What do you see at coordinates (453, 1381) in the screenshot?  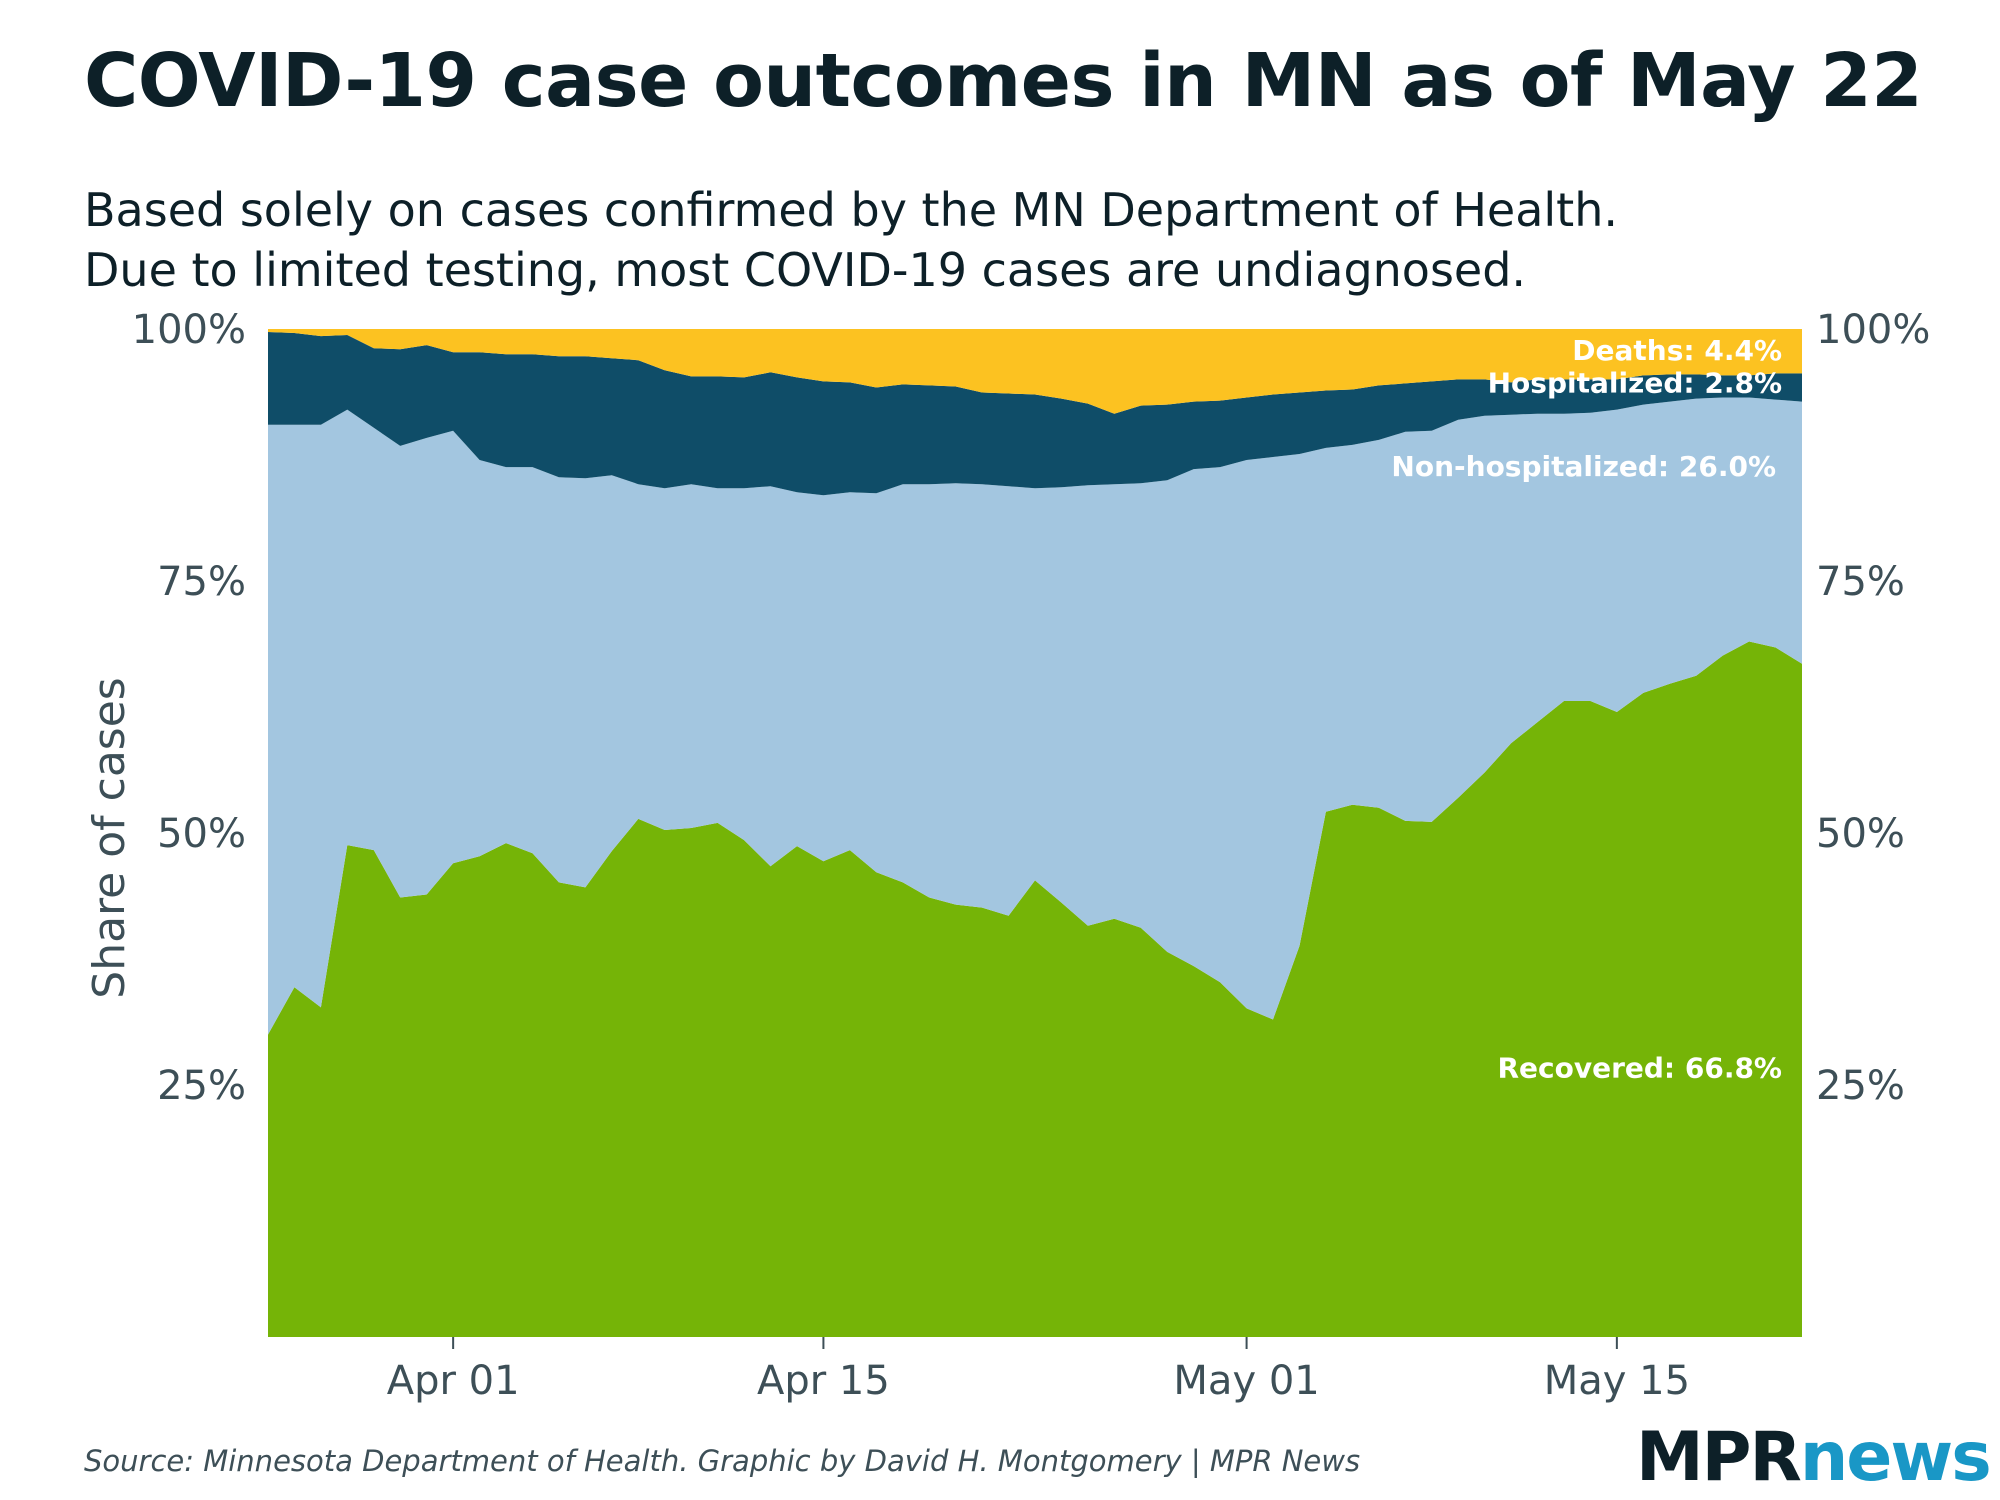 I see `x-tick-label: Apr 01` at bounding box center [453, 1381].